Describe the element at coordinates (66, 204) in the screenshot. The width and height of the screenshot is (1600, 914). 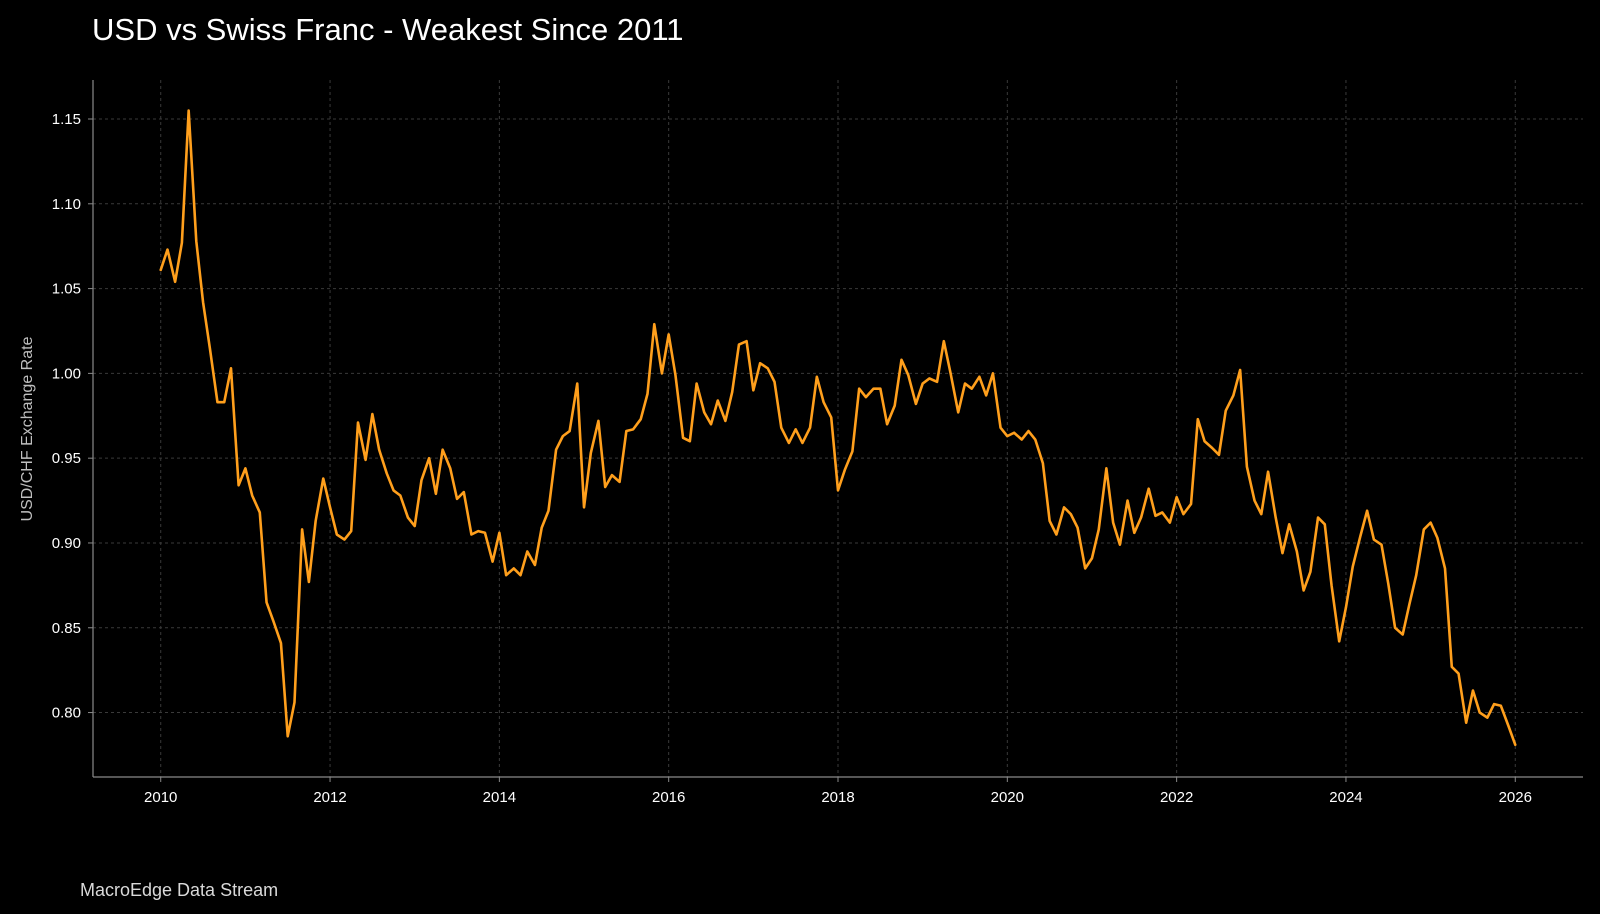
I see `y-tick-label: 1.10` at that location.